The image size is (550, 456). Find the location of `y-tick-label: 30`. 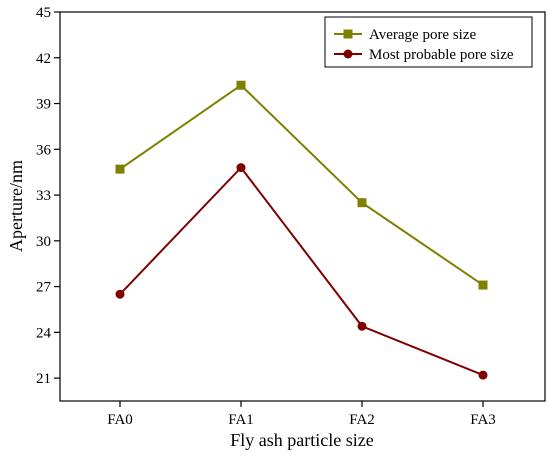

y-tick-label: 30 is located at coordinates (43, 242).